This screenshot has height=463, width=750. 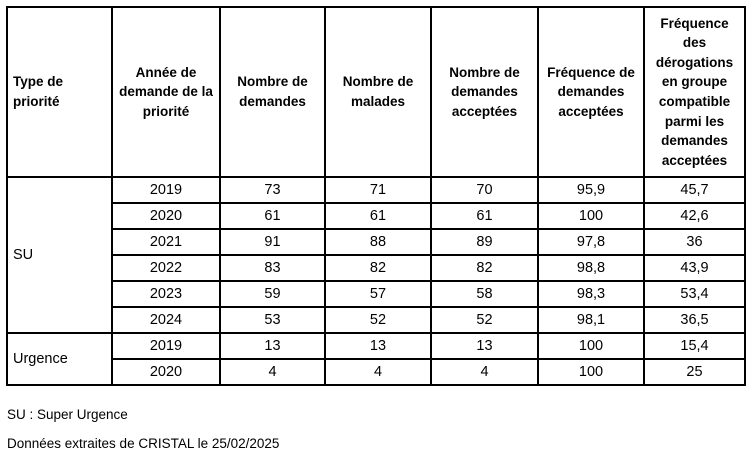 I want to click on data-cell: 83, so click(x=272, y=268).